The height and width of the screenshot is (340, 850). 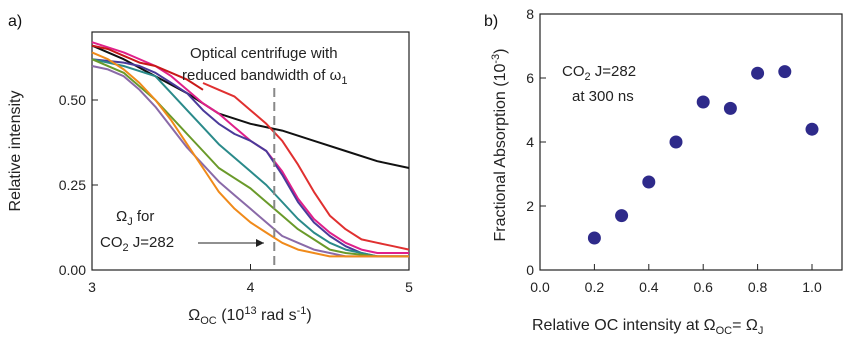 What do you see at coordinates (595, 287) in the screenshot?
I see `panel-b-xtick-label: 0.2` at bounding box center [595, 287].